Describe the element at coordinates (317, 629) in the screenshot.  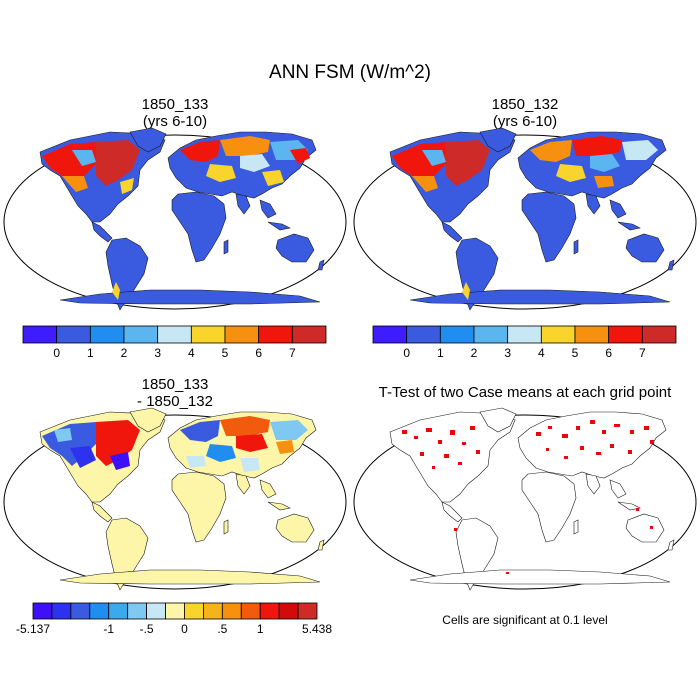
I see `colorbar-label: 5.438` at that location.